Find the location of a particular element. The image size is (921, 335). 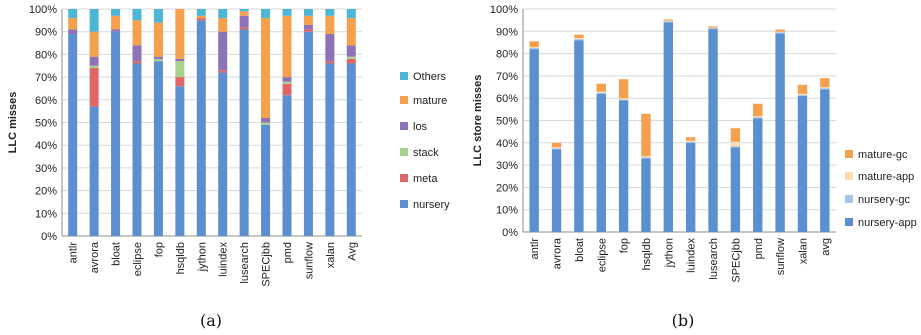

bar-mature-gc-luindex is located at coordinates (690, 139).